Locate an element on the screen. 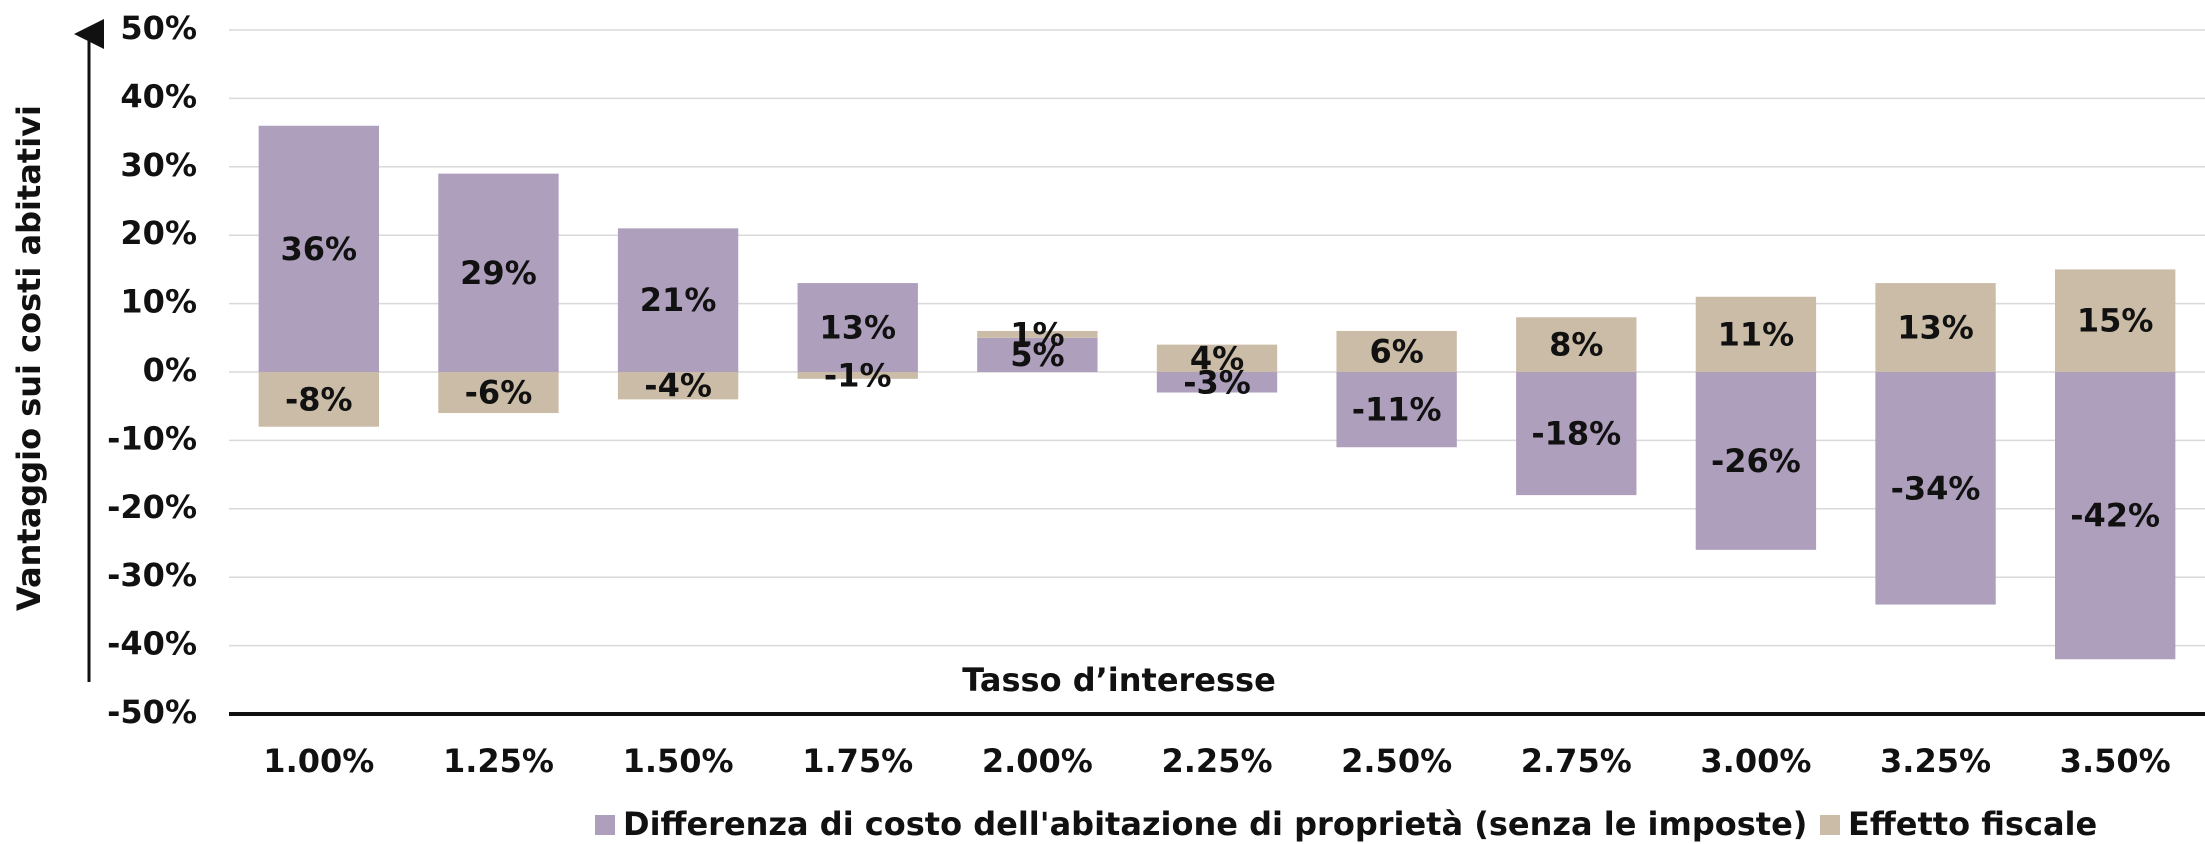  data-label: 6% is located at coordinates (1396, 351).